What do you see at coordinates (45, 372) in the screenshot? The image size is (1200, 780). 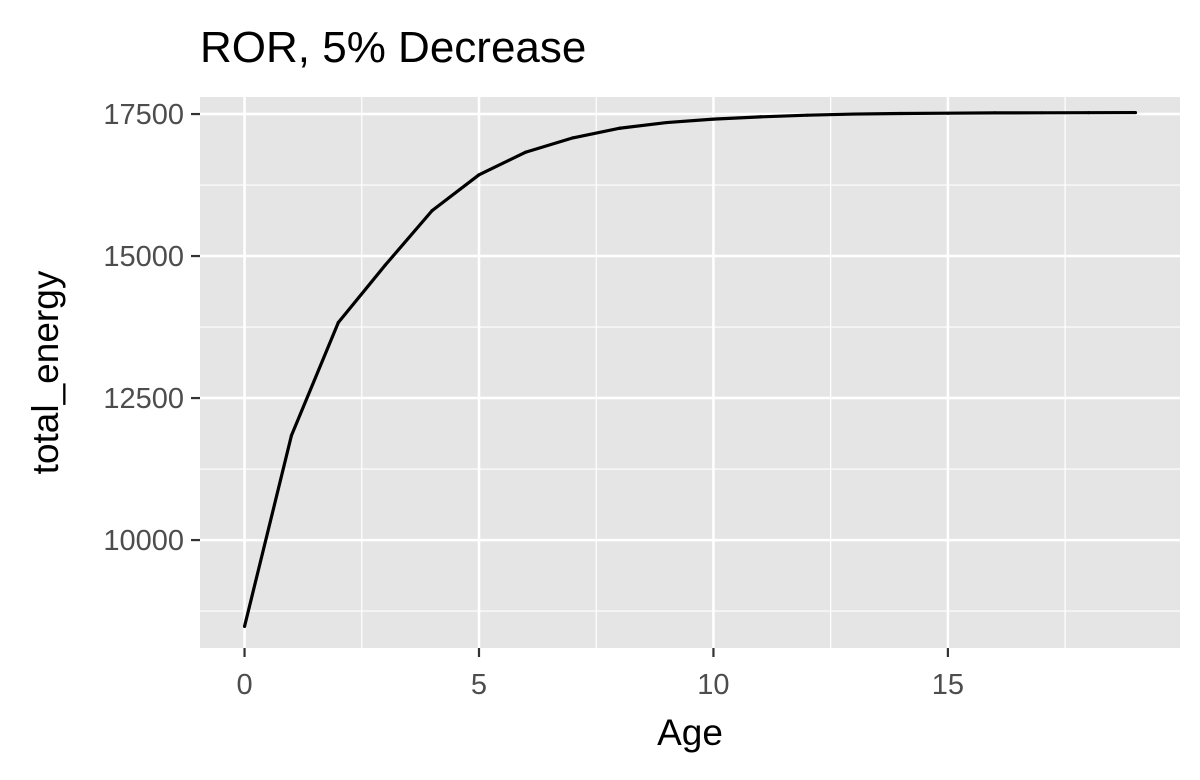 I see `y-axis-title: total_energy` at bounding box center [45, 372].